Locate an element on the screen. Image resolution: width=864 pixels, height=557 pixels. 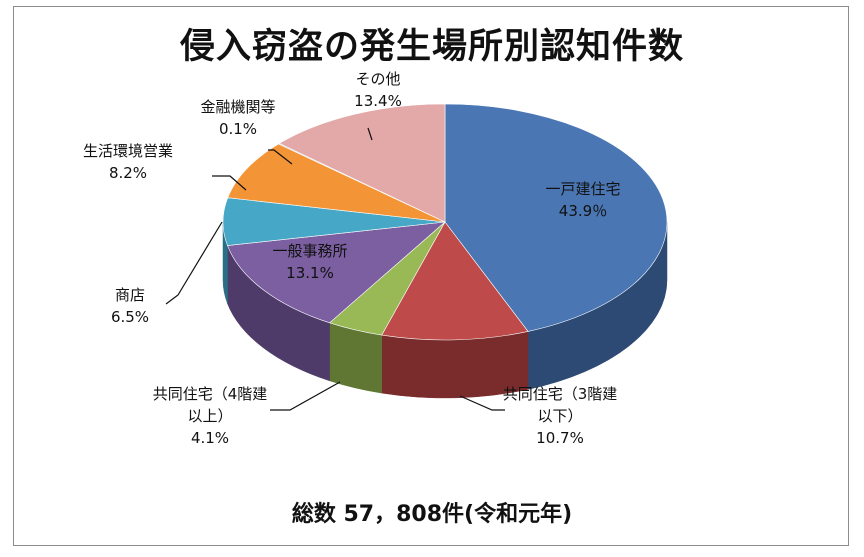
slice-label-0-line-1: 43.9％ is located at coordinates (583, 211).